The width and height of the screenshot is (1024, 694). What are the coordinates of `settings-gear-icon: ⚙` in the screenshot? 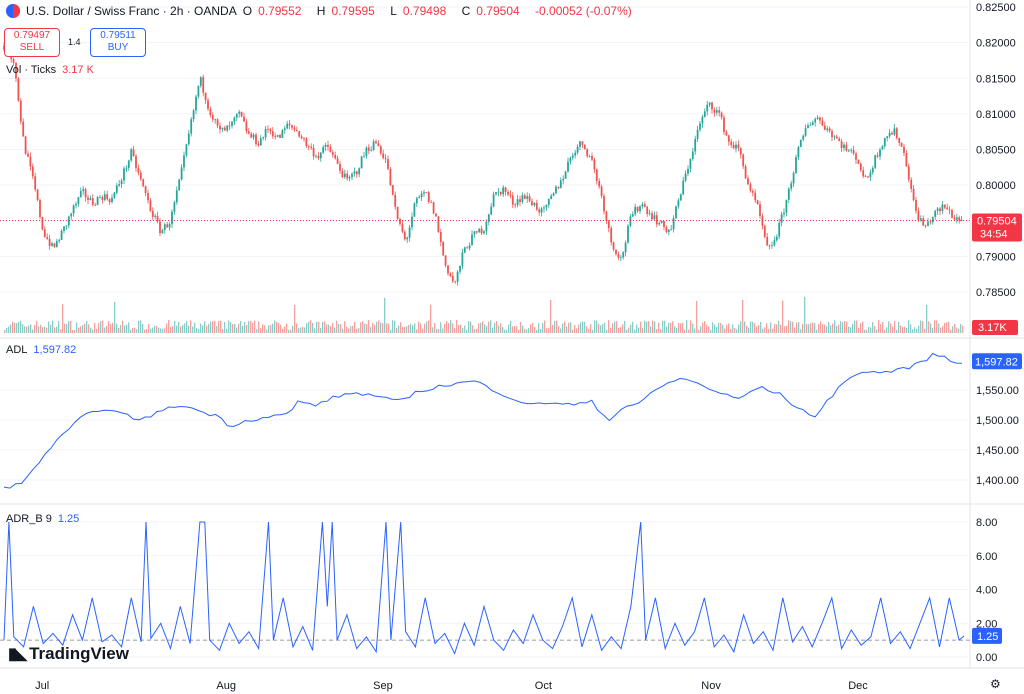 It's located at (995, 684).